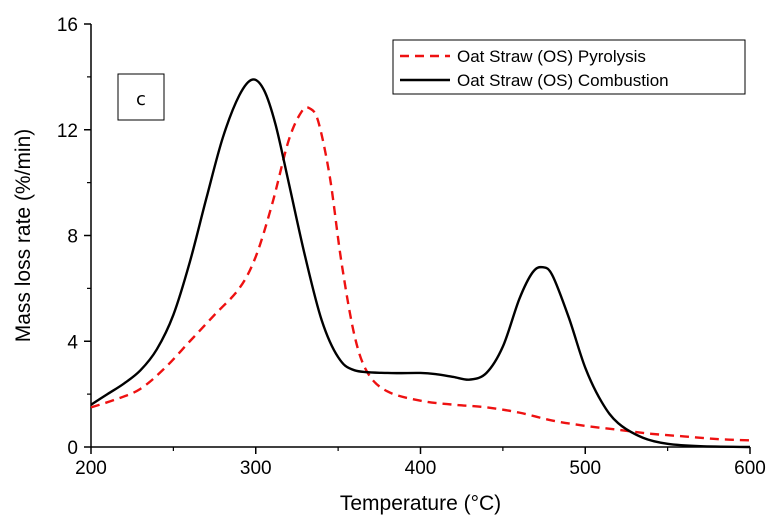 Image resolution: width=771 pixels, height=524 pixels. What do you see at coordinates (585, 468) in the screenshot?
I see `x-tick-label: 500` at bounding box center [585, 468].